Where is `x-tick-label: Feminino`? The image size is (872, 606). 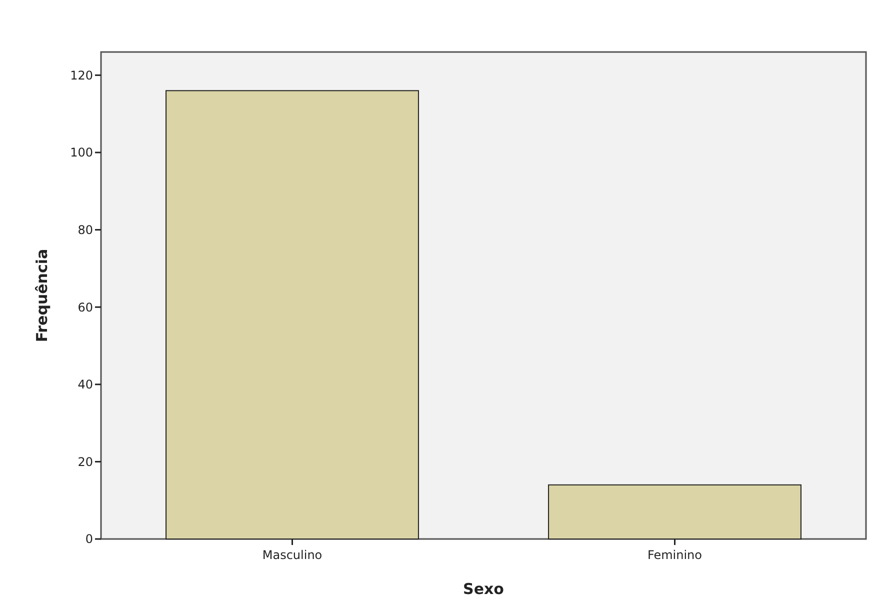 x-tick-label: Feminino is located at coordinates (674, 555).